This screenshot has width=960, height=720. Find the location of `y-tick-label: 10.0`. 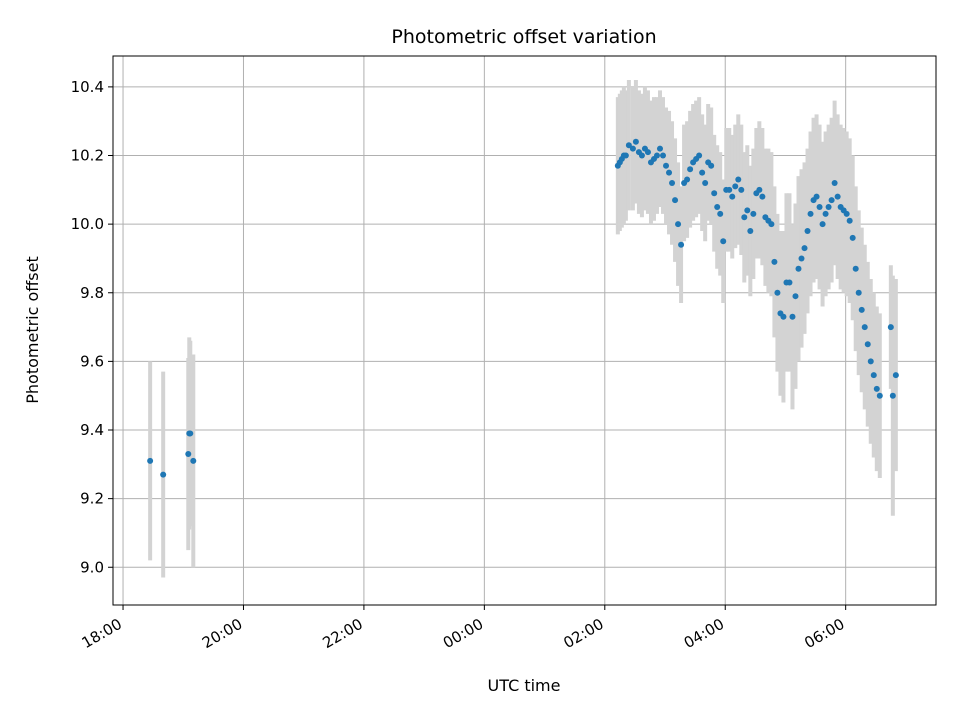

y-tick-label: 10.0 is located at coordinates (87, 224).